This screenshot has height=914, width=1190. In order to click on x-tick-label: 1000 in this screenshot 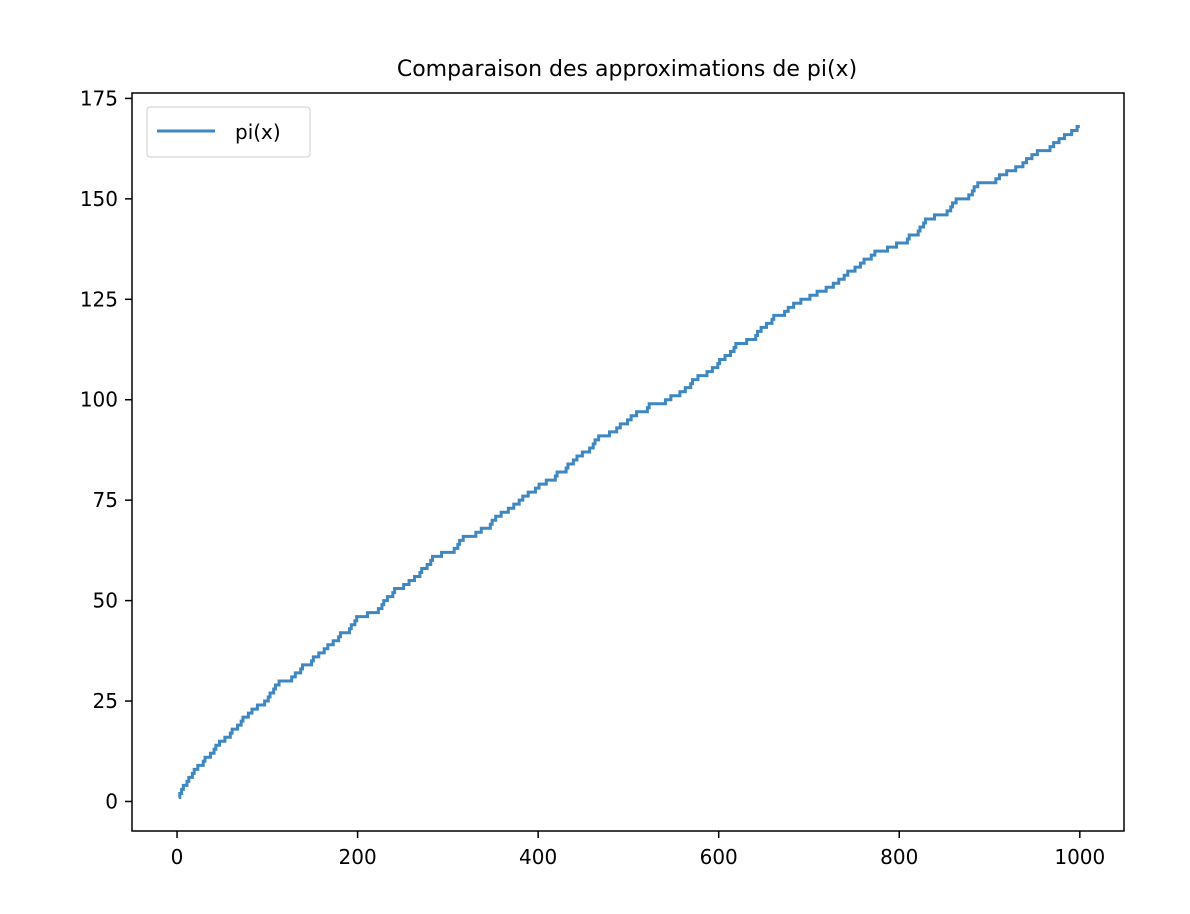, I will do `click(1079, 857)`.